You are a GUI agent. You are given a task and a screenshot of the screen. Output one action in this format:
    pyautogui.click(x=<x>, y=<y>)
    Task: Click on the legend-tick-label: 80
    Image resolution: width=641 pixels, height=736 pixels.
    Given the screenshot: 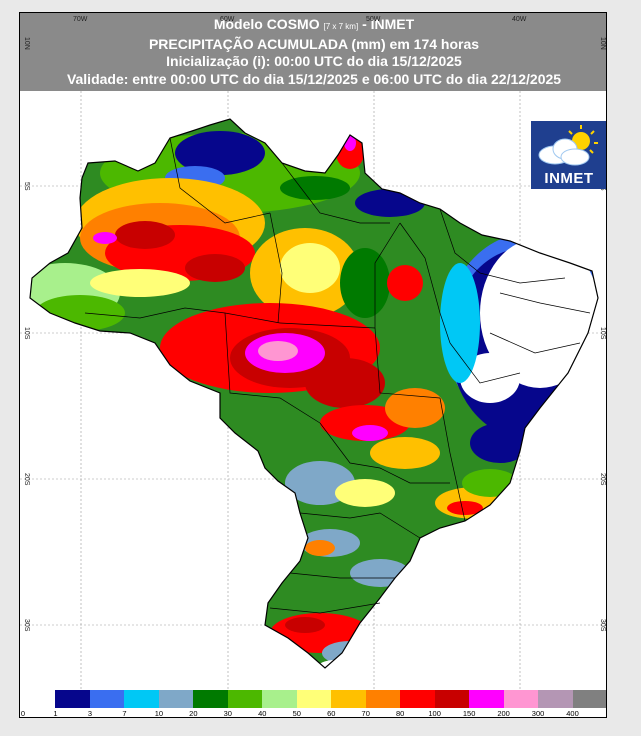 What is the action you would take?
    pyautogui.click(x=400, y=713)
    